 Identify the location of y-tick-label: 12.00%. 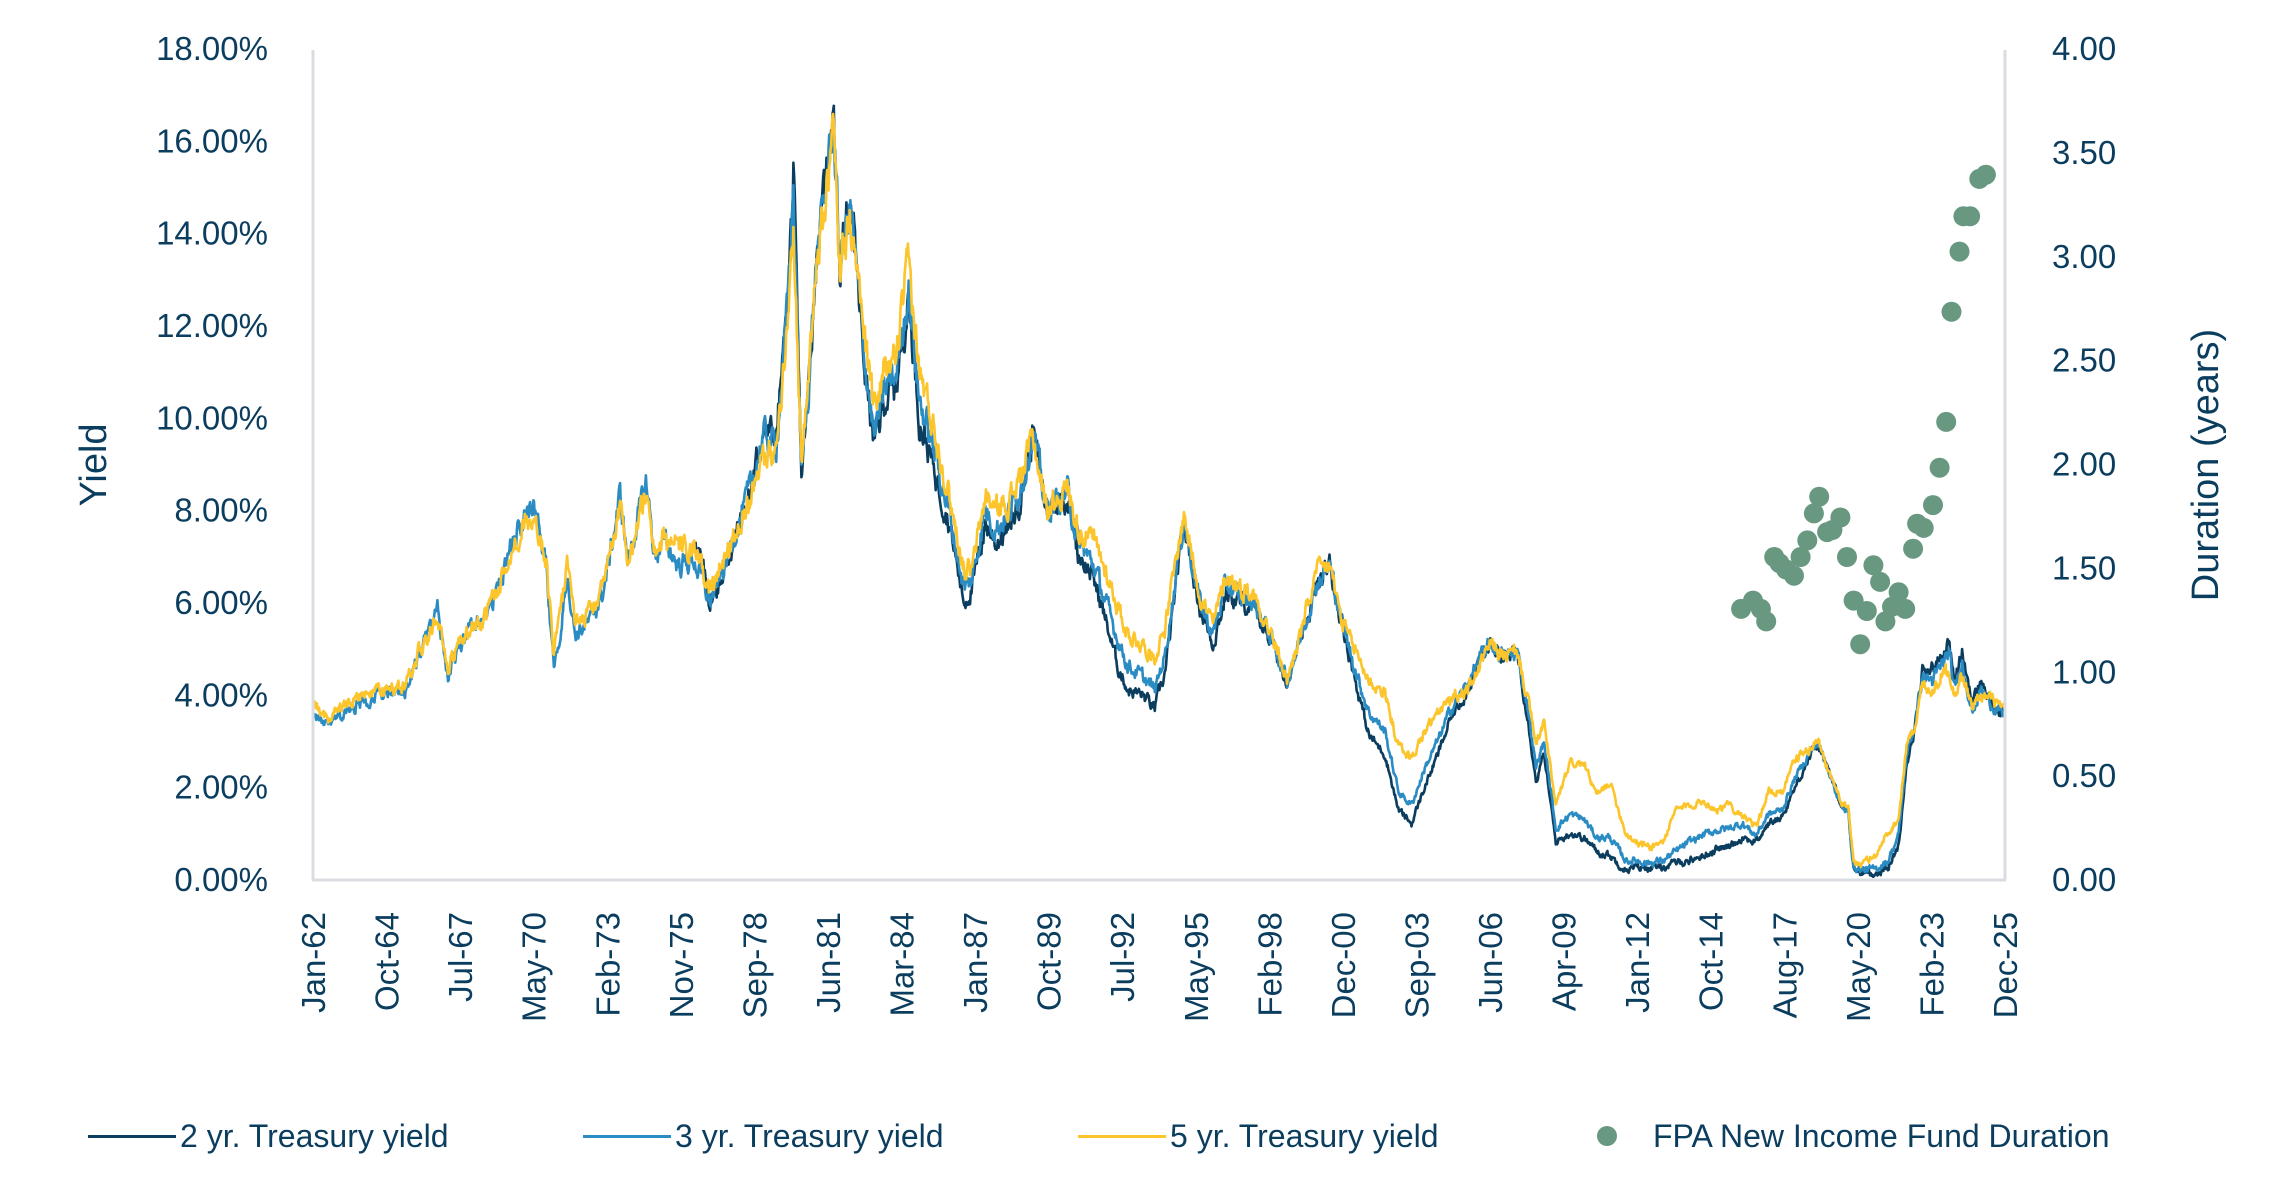
(212, 325).